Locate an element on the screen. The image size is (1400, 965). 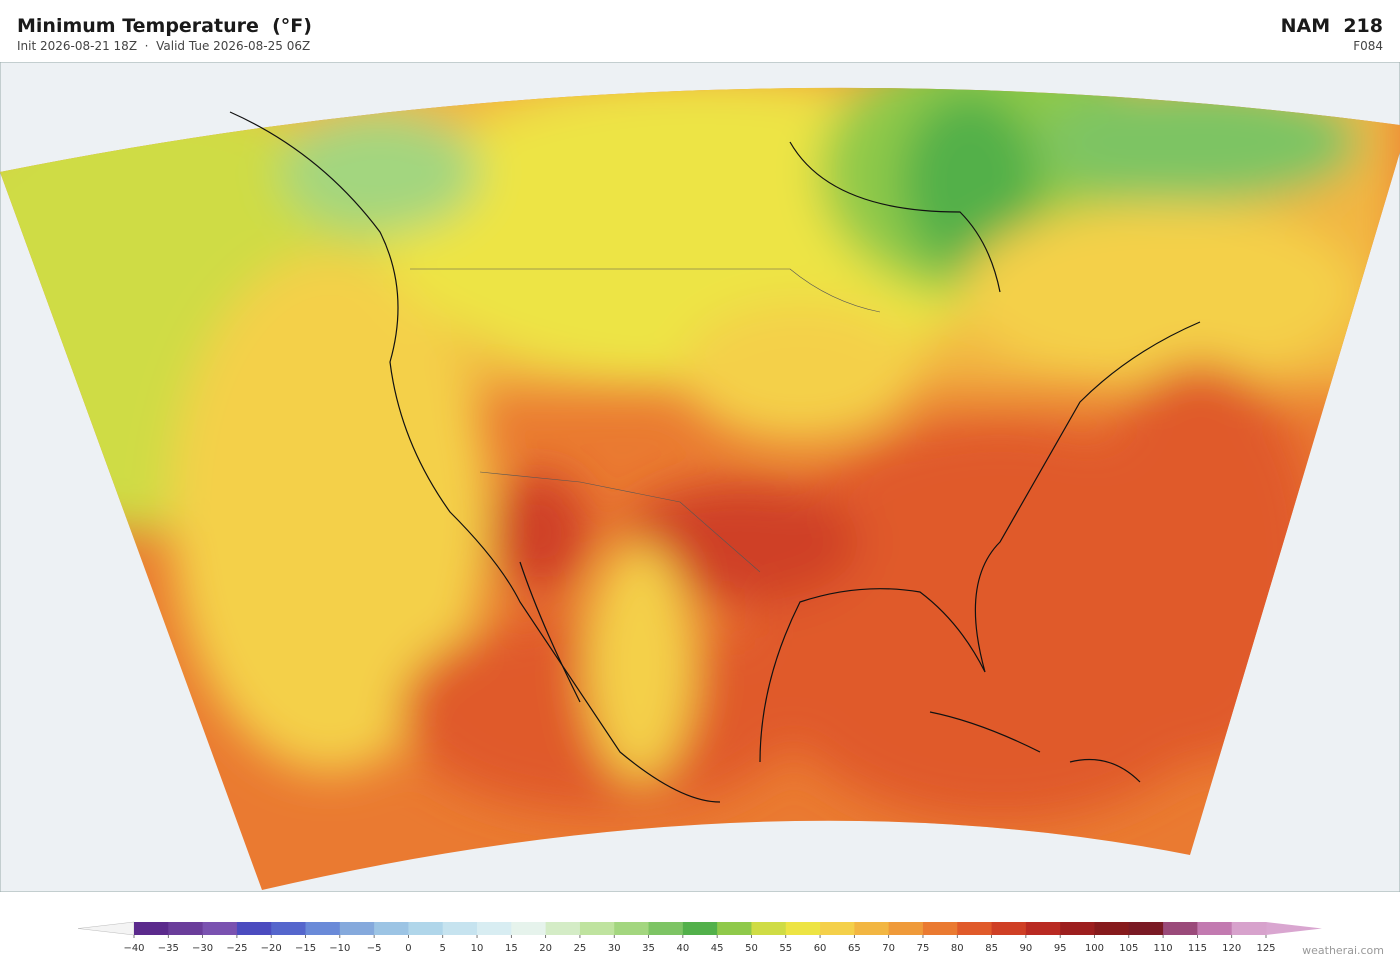
colorbar-tick-label: 60 is located at coordinates (820, 948).